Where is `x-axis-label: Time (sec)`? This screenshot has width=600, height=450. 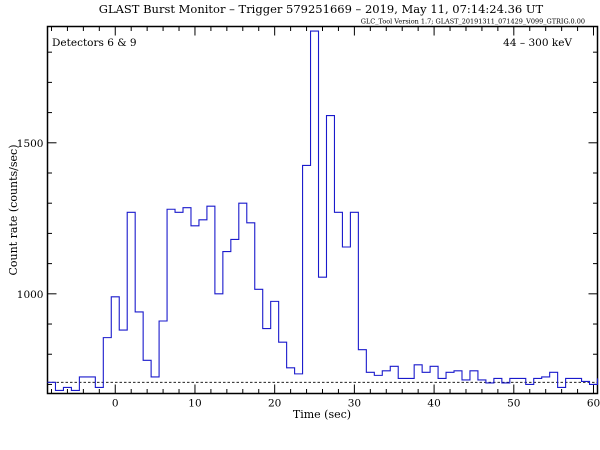 x-axis-label: Time (sec) is located at coordinates (322, 414).